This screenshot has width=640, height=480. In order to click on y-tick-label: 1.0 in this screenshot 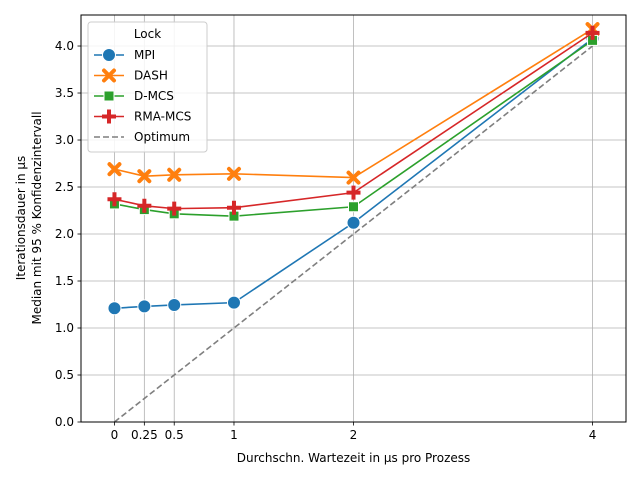, I will do `click(64, 328)`.